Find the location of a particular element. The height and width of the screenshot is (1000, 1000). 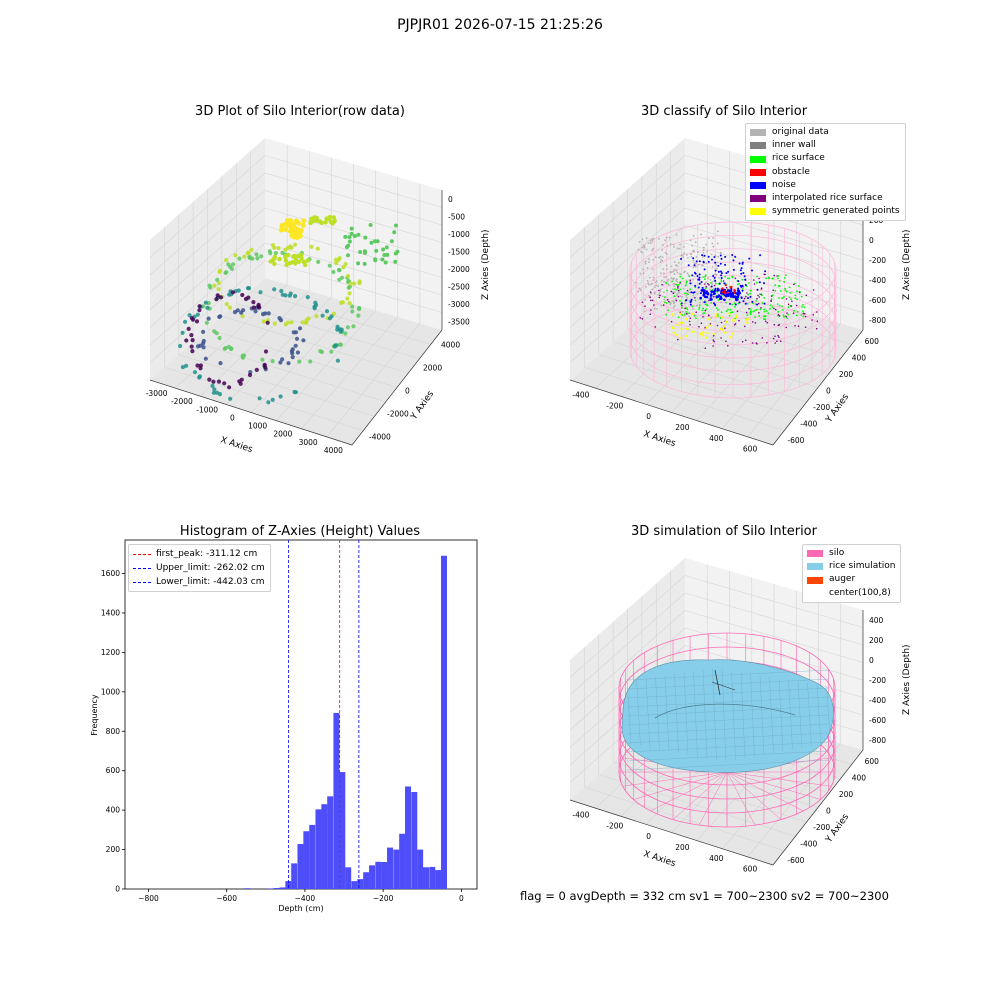

x-tick-label: 400 is located at coordinates (716, 858).